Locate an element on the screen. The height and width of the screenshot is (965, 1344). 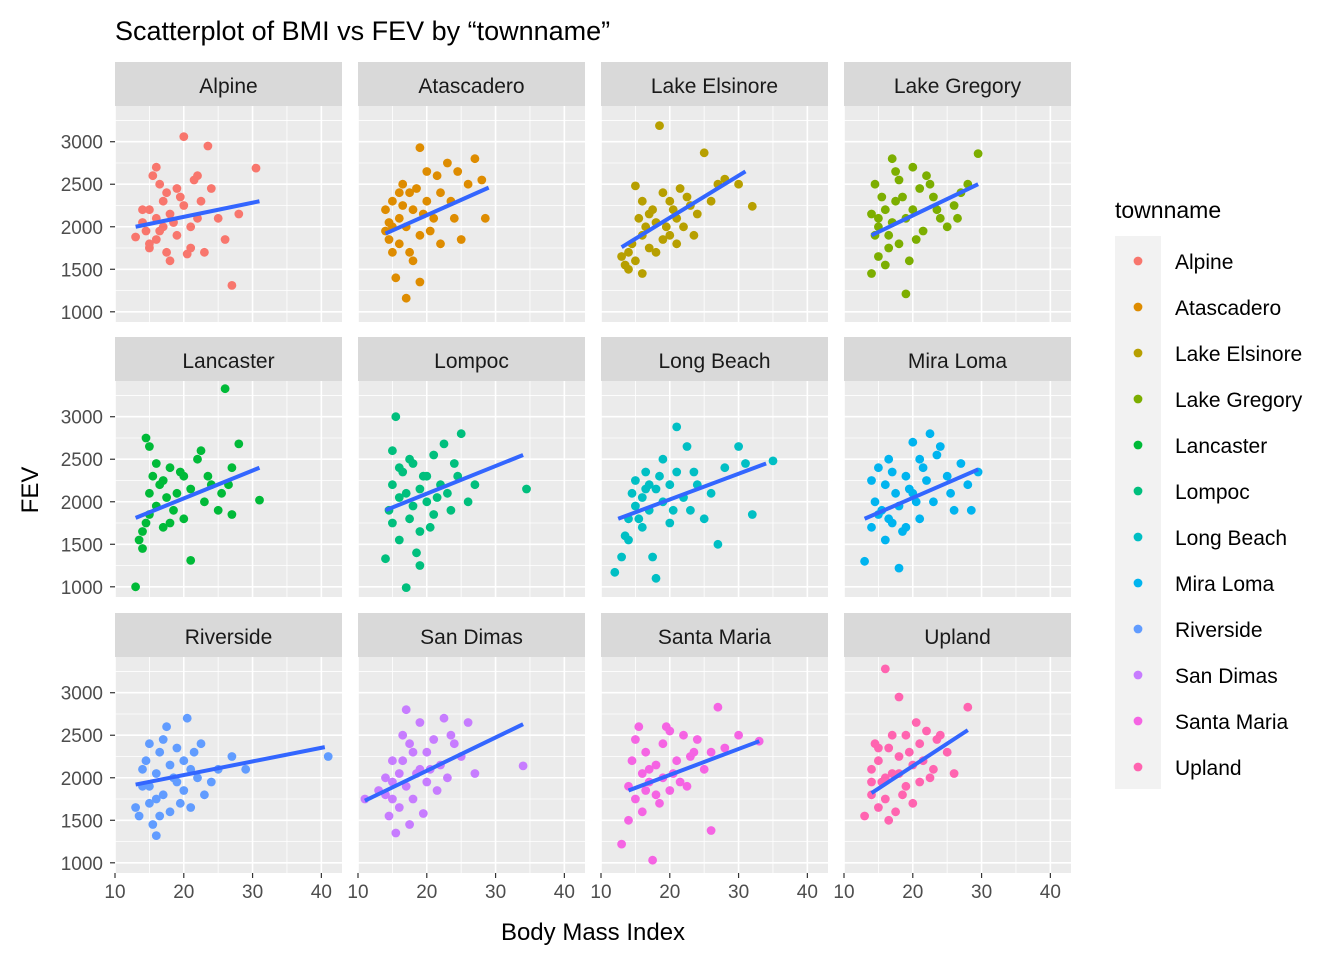
y-axis-label: FEV is located at coordinates (30, 490).